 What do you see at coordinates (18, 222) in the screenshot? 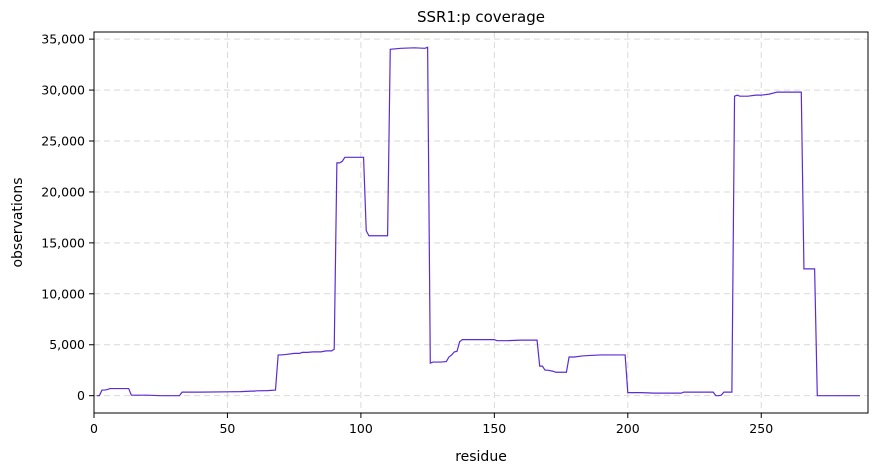
I see `y-axis-label: observations` at bounding box center [18, 222].